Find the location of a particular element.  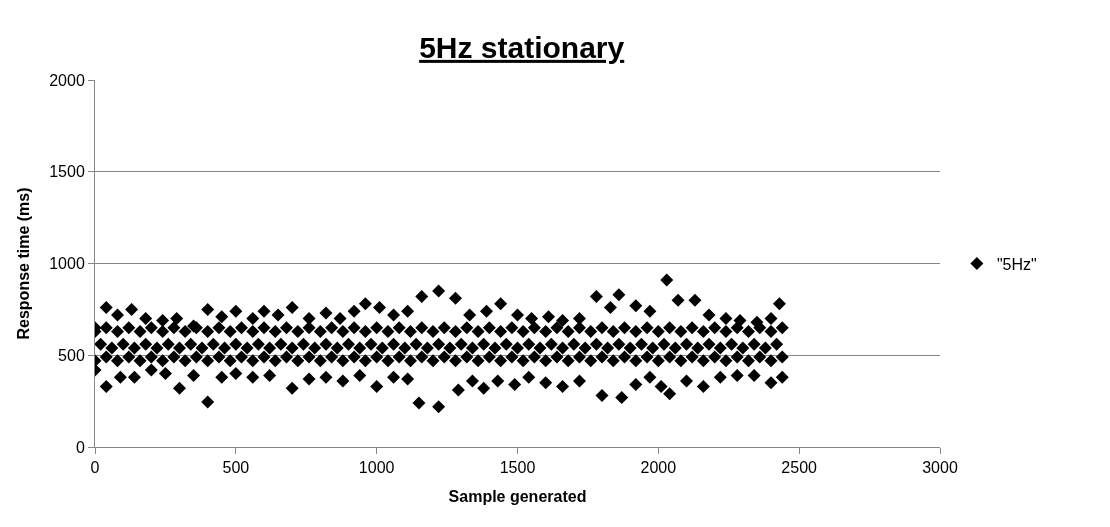

y-tick-label: 2000 is located at coordinates (67, 80).